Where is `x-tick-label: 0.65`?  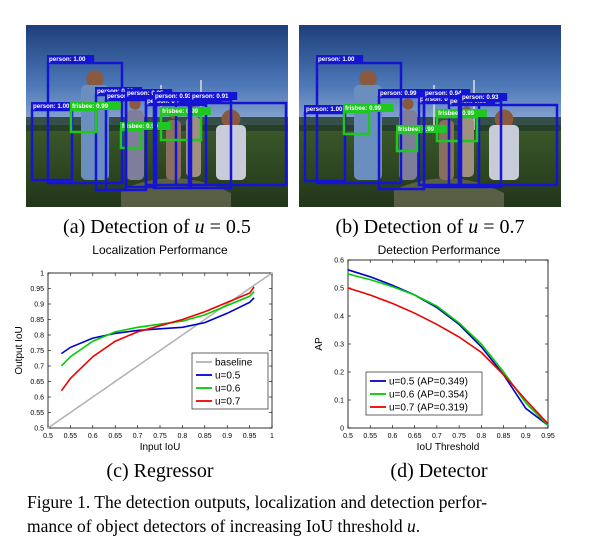 x-tick-label: 0.65 is located at coordinates (415, 436).